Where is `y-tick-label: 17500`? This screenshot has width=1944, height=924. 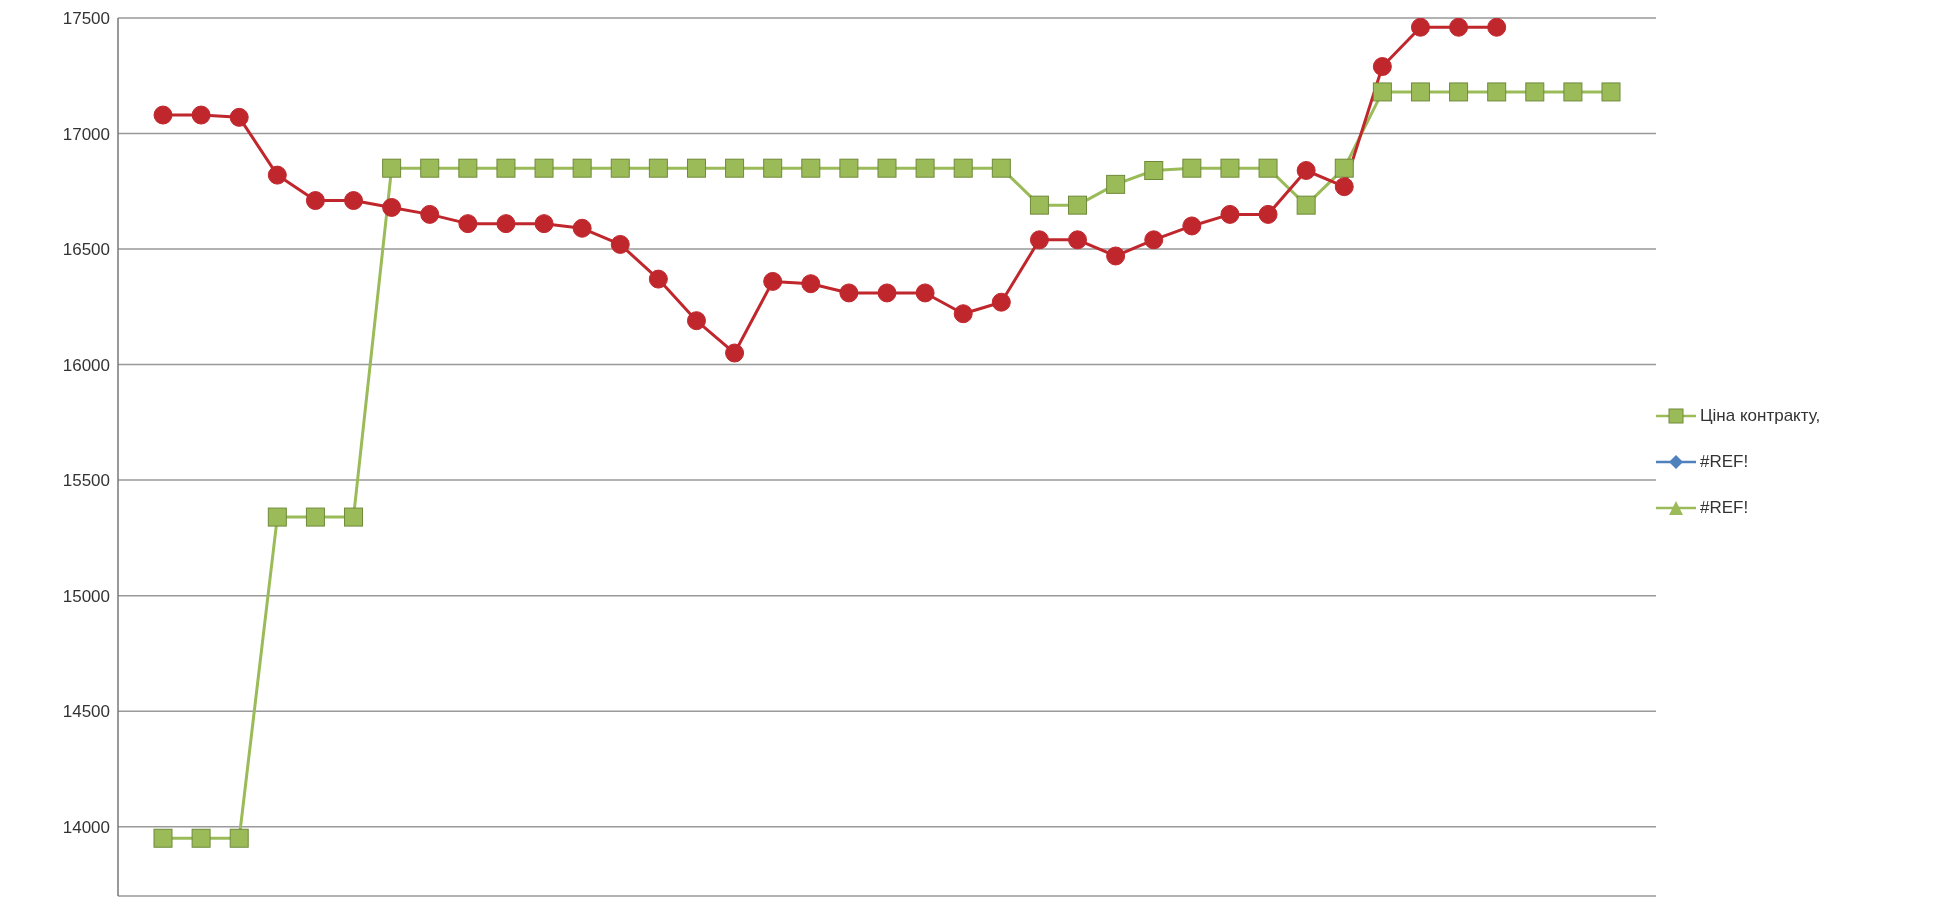 y-tick-label: 17500 is located at coordinates (86, 19).